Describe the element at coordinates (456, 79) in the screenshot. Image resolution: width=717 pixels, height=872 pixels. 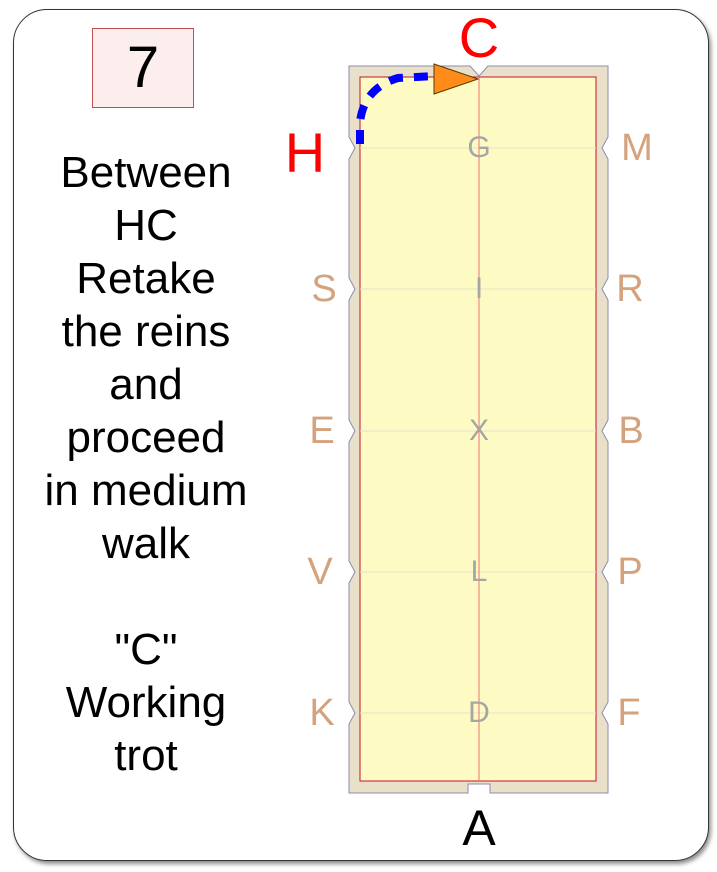
I see `direction-arrow` at that location.